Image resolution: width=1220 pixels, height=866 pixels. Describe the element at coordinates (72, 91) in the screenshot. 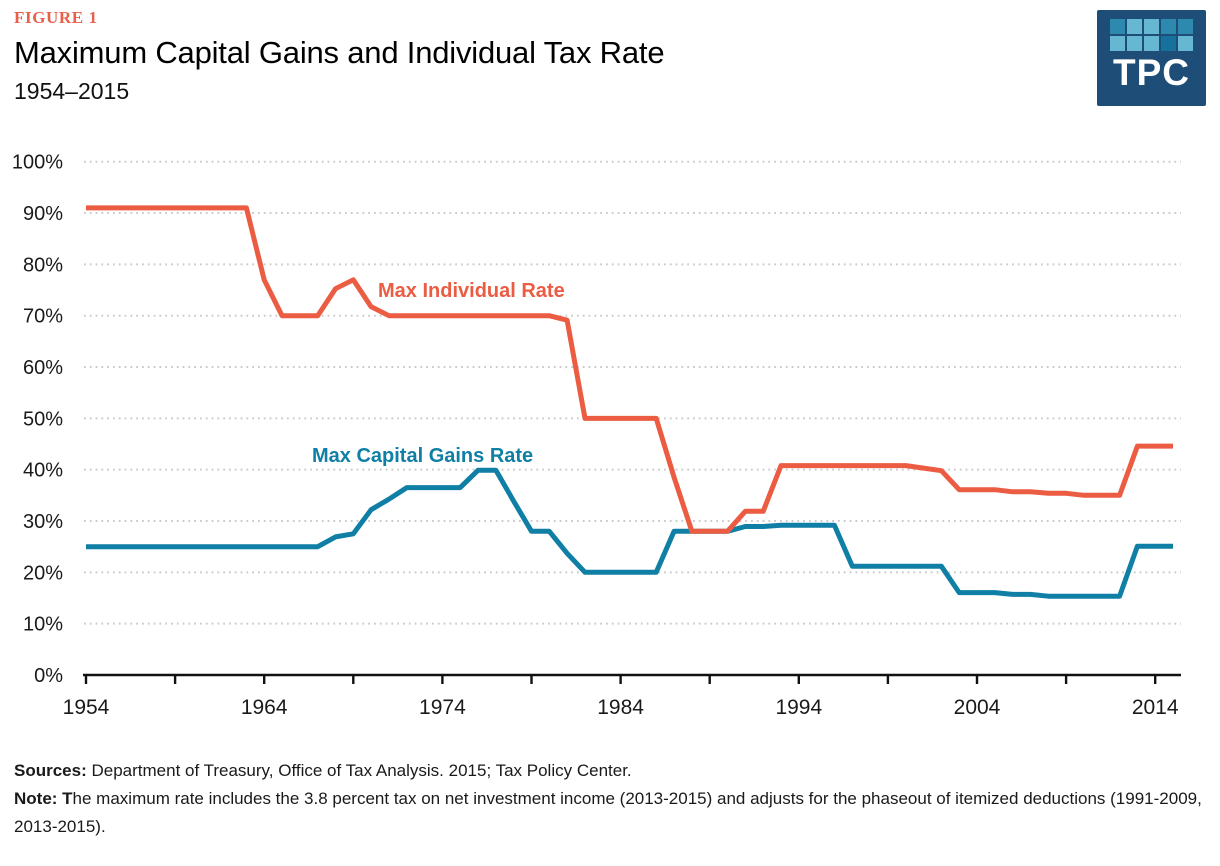

I see `page-subtitle: 1954–2015` at that location.